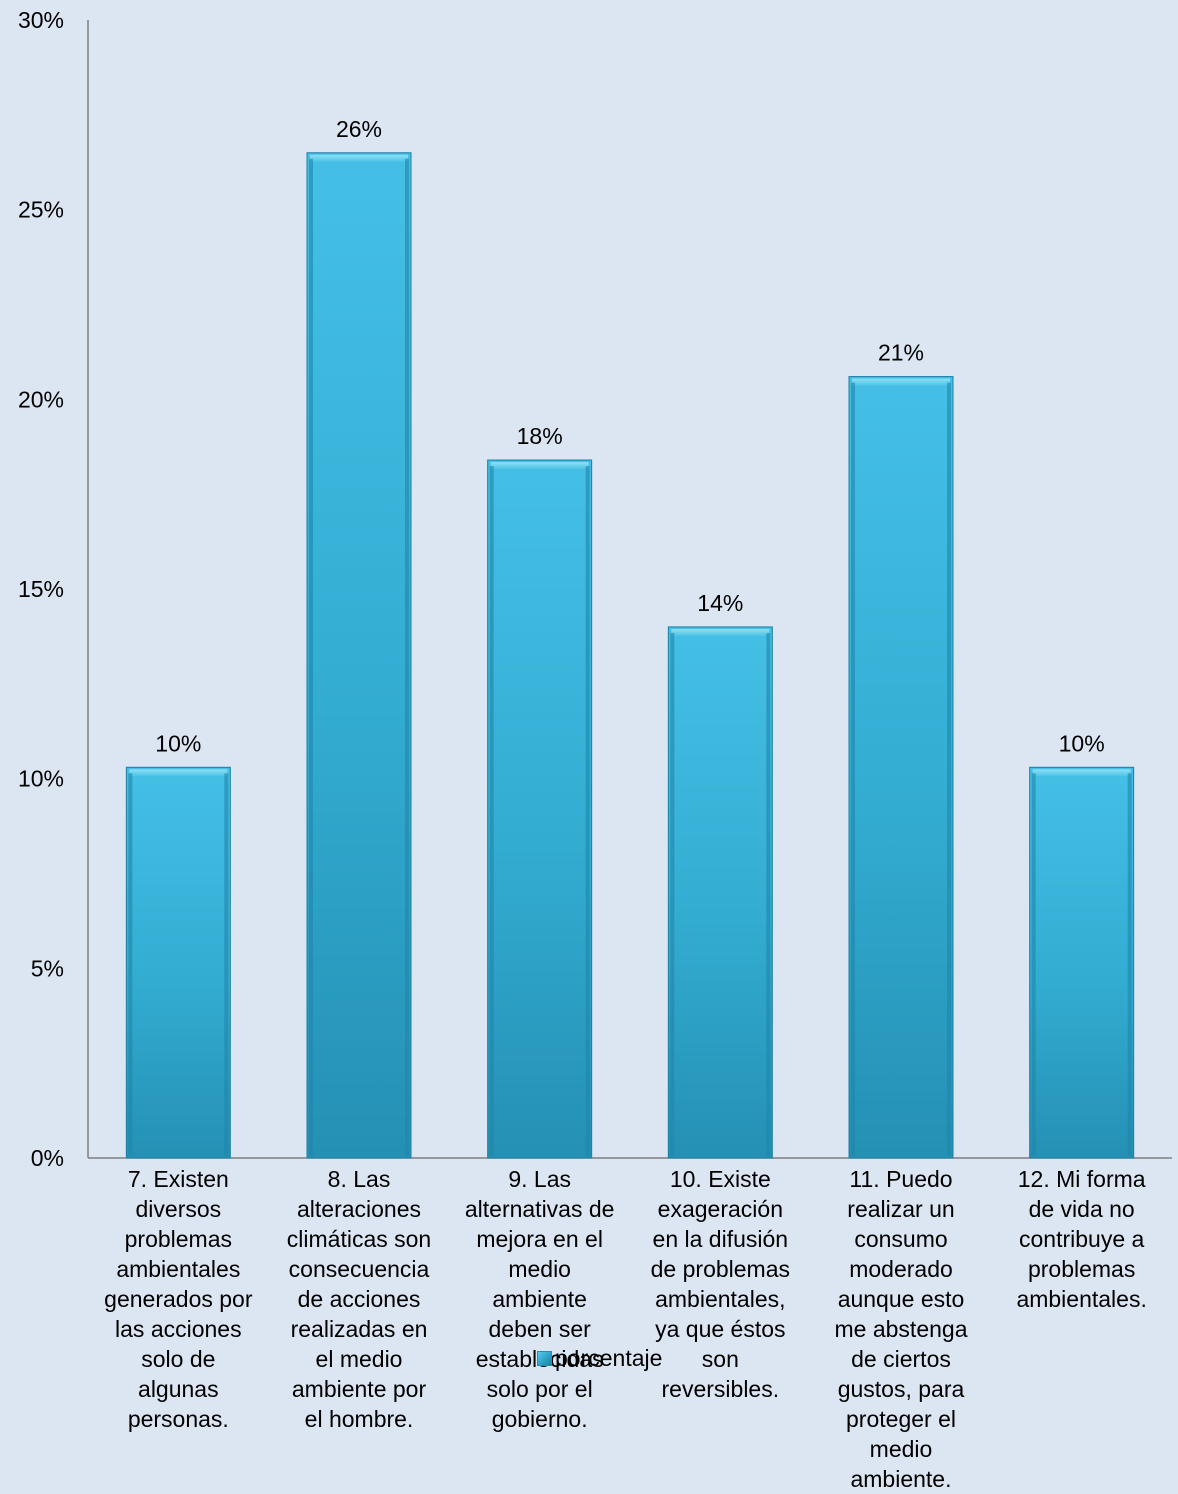 This screenshot has width=1178, height=1494. What do you see at coordinates (359, 129) in the screenshot?
I see `data-label: 26%` at bounding box center [359, 129].